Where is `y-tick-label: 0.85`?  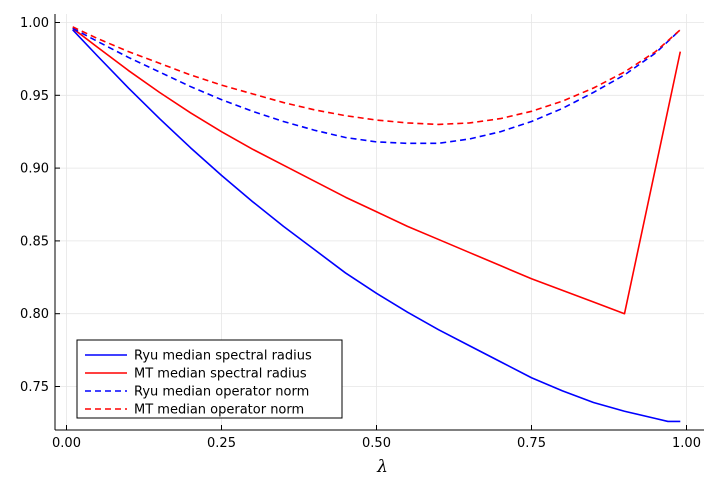 y-tick-label: 0.85 is located at coordinates (34, 241).